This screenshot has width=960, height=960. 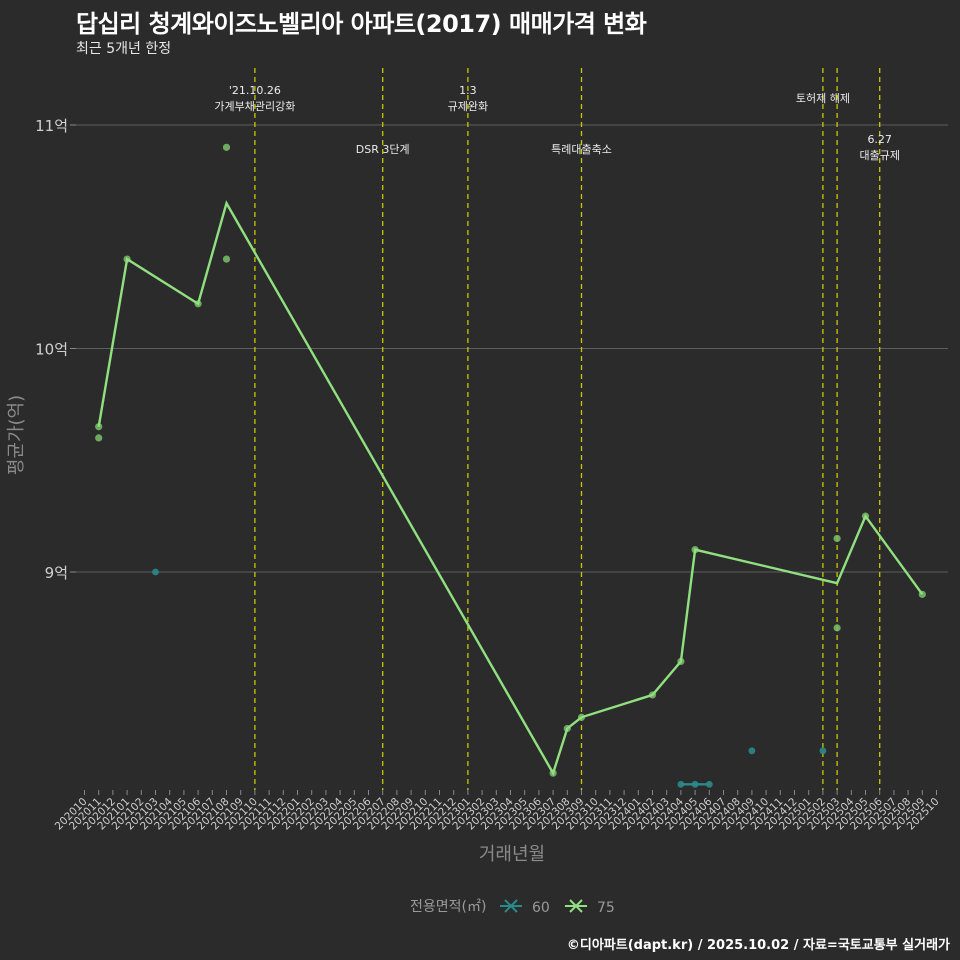 I want to click on chart-title: 답십리 청계와이즈노벨리아 아파트(2017) 매매가격 변화, so click(x=361, y=24).